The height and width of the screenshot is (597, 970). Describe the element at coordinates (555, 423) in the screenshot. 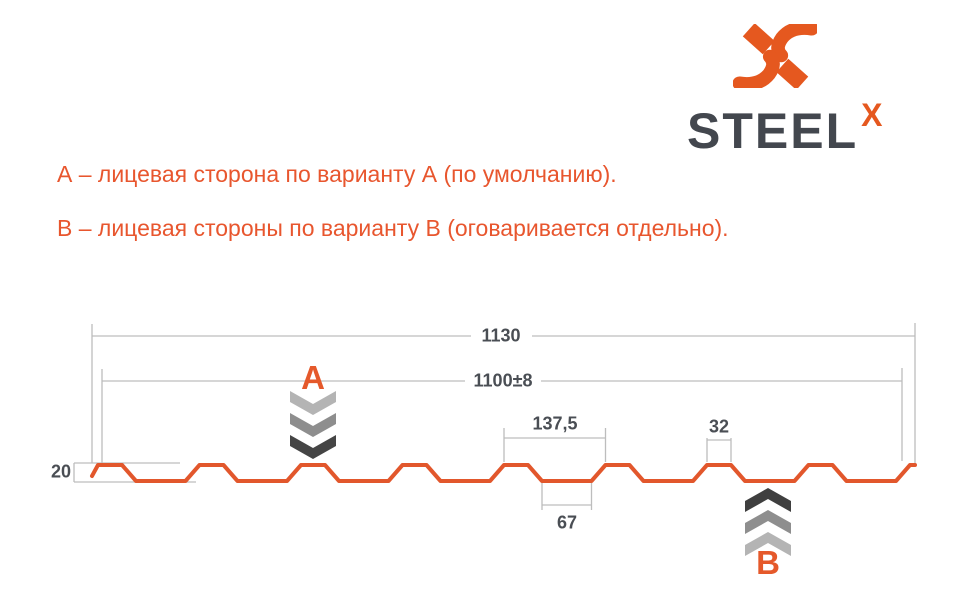

I see `dimension-rib-pitch-label: 137,5` at that location.